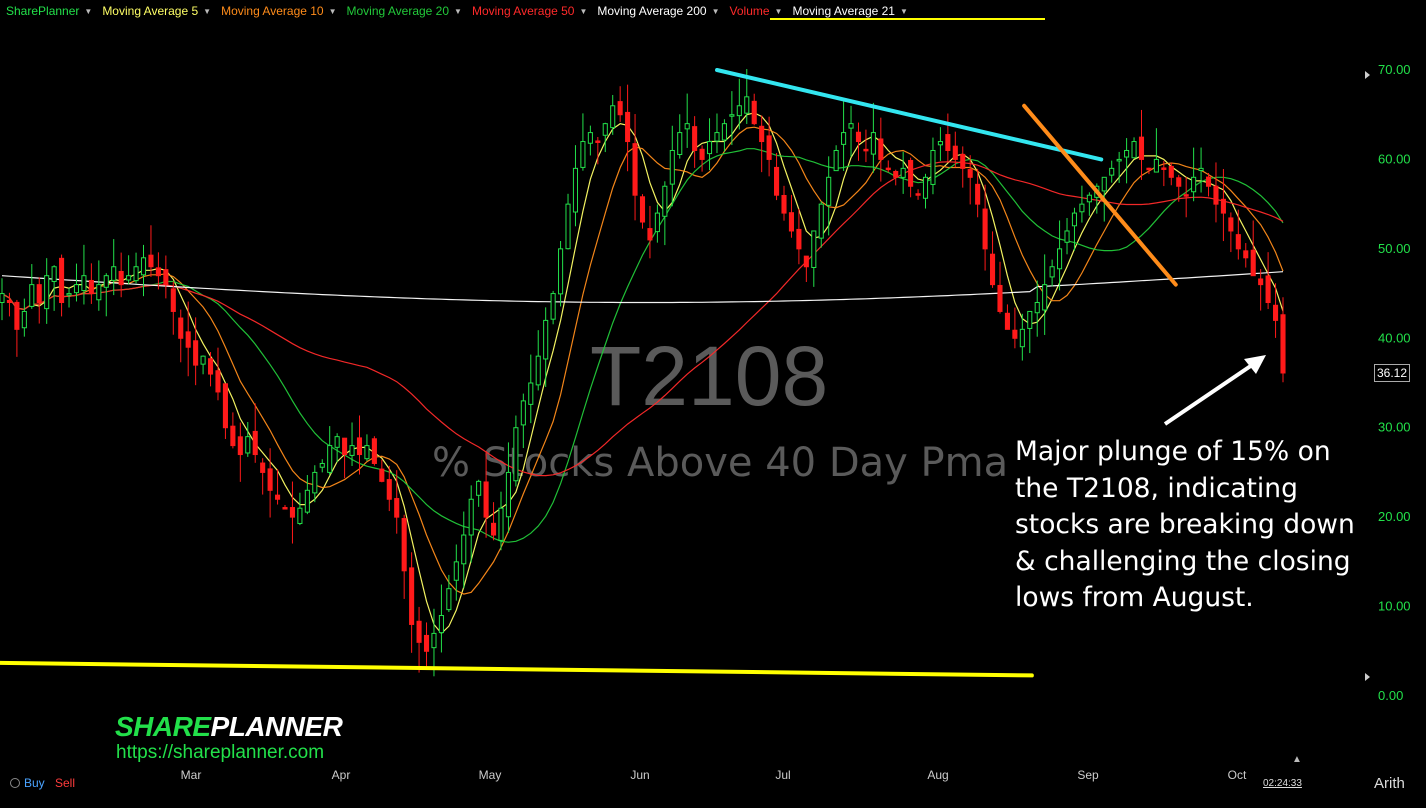 This screenshot has height=808, width=1426. What do you see at coordinates (523, 11) in the screenshot?
I see `toolbar-label: Moving Average 50` at bounding box center [523, 11].